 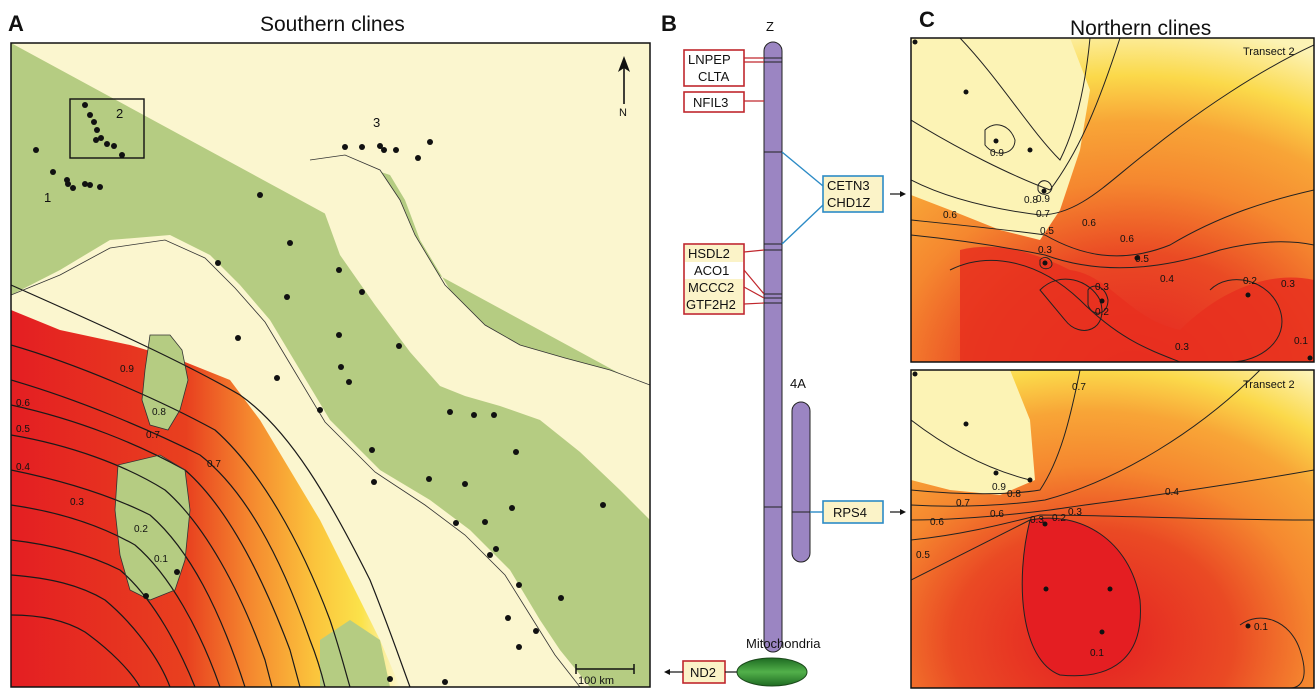 What do you see at coordinates (159, 412) in the screenshot?
I see `contour-label-a-1: 0.8` at bounding box center [159, 412].